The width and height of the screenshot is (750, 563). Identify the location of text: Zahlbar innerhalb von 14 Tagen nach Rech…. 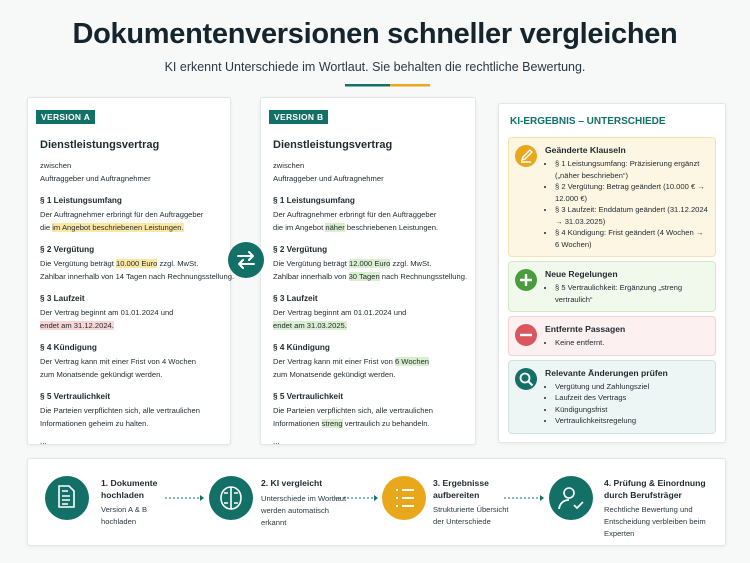
(137, 276).